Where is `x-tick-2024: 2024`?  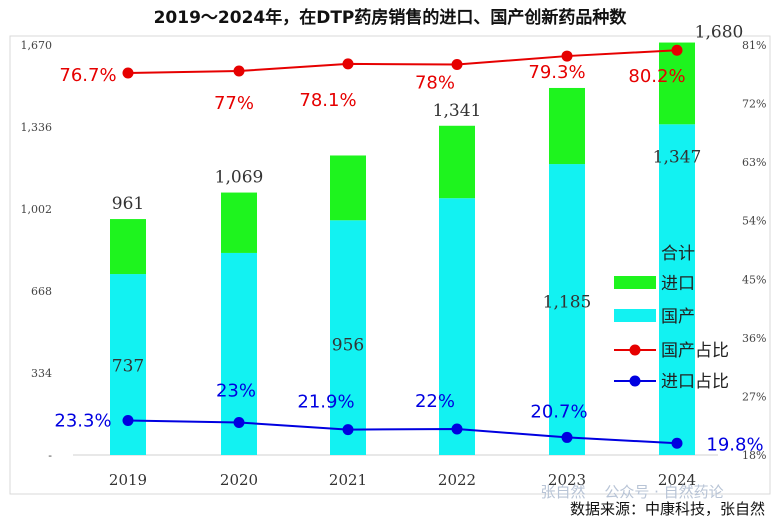
x-tick-2024: 2024 is located at coordinates (677, 480).